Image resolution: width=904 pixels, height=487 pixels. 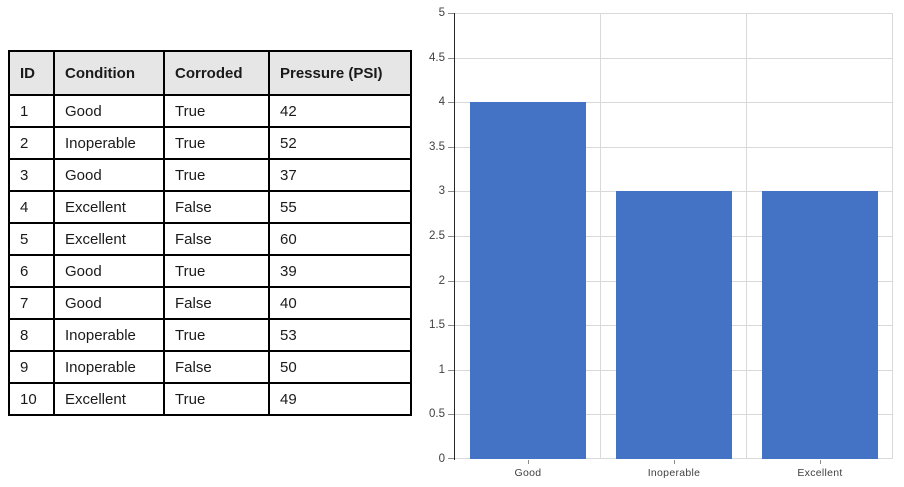 I want to click on table-row: 9 Inoperable False 50, so click(x=210, y=367).